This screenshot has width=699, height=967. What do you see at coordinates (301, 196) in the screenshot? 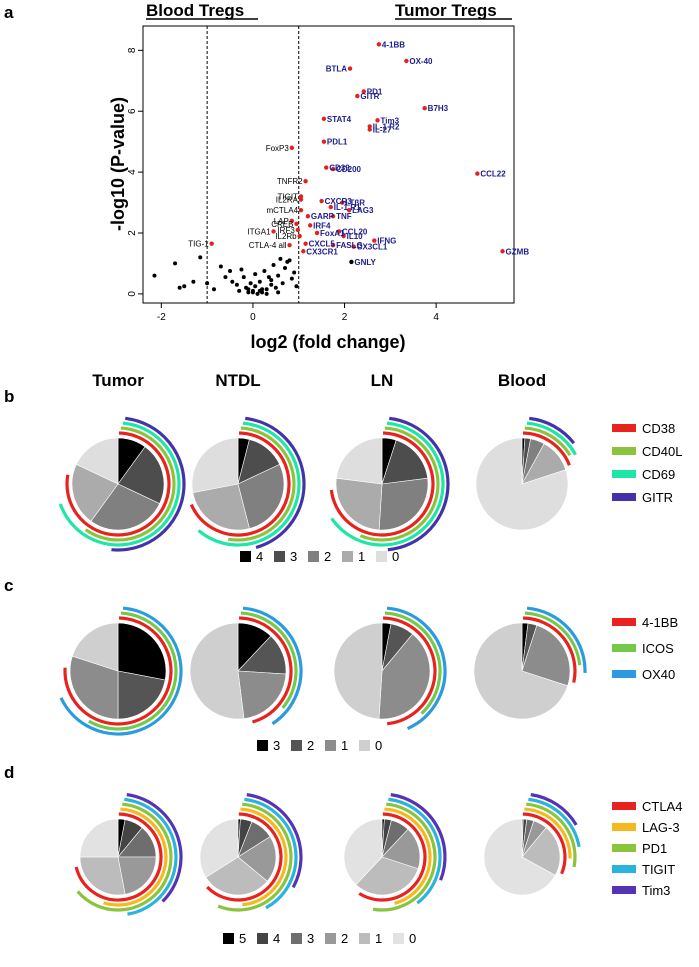
I see `data-point-TIGIT` at bounding box center [301, 196].